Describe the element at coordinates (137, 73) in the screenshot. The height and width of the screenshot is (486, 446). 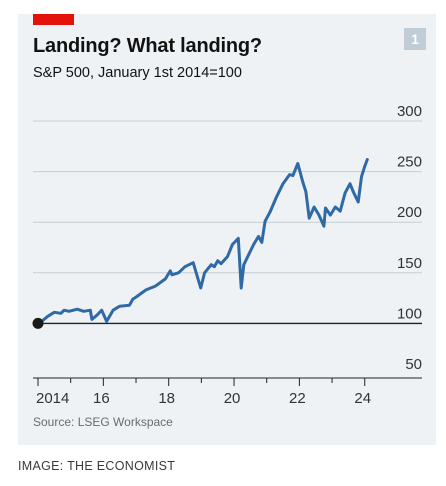
I see `chart-subtitle: S&P 500, January 1st 2014=100` at that location.